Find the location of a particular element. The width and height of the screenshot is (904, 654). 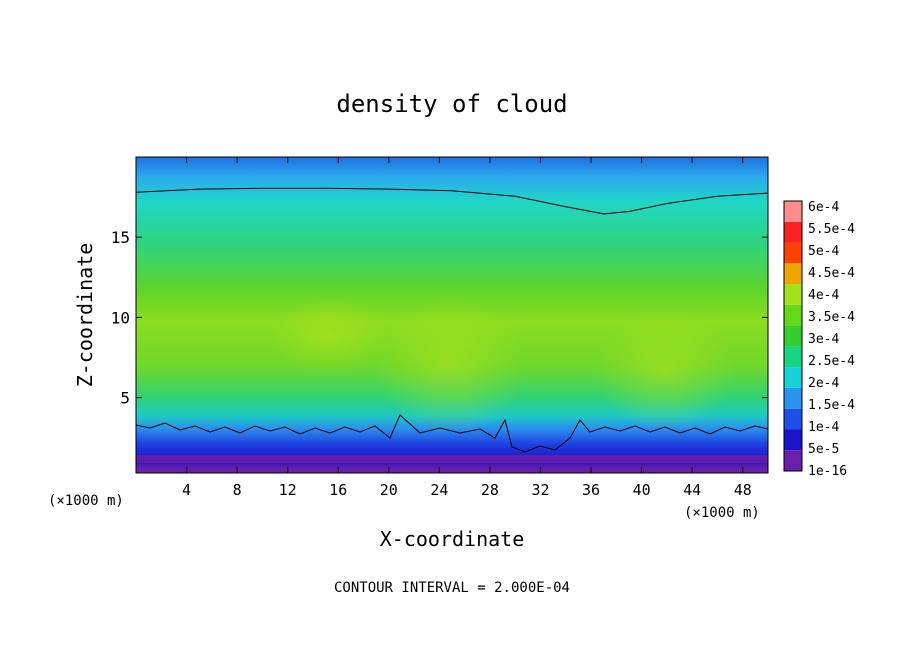

x-tick-label: 36 is located at coordinates (591, 490).